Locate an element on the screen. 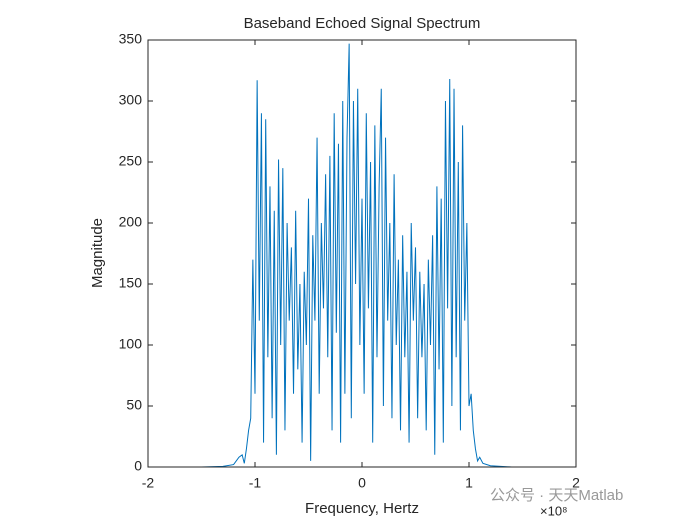 Image resolution: width=700 pixels, height=525 pixels. y-tick-label: 150 is located at coordinates (131, 283).